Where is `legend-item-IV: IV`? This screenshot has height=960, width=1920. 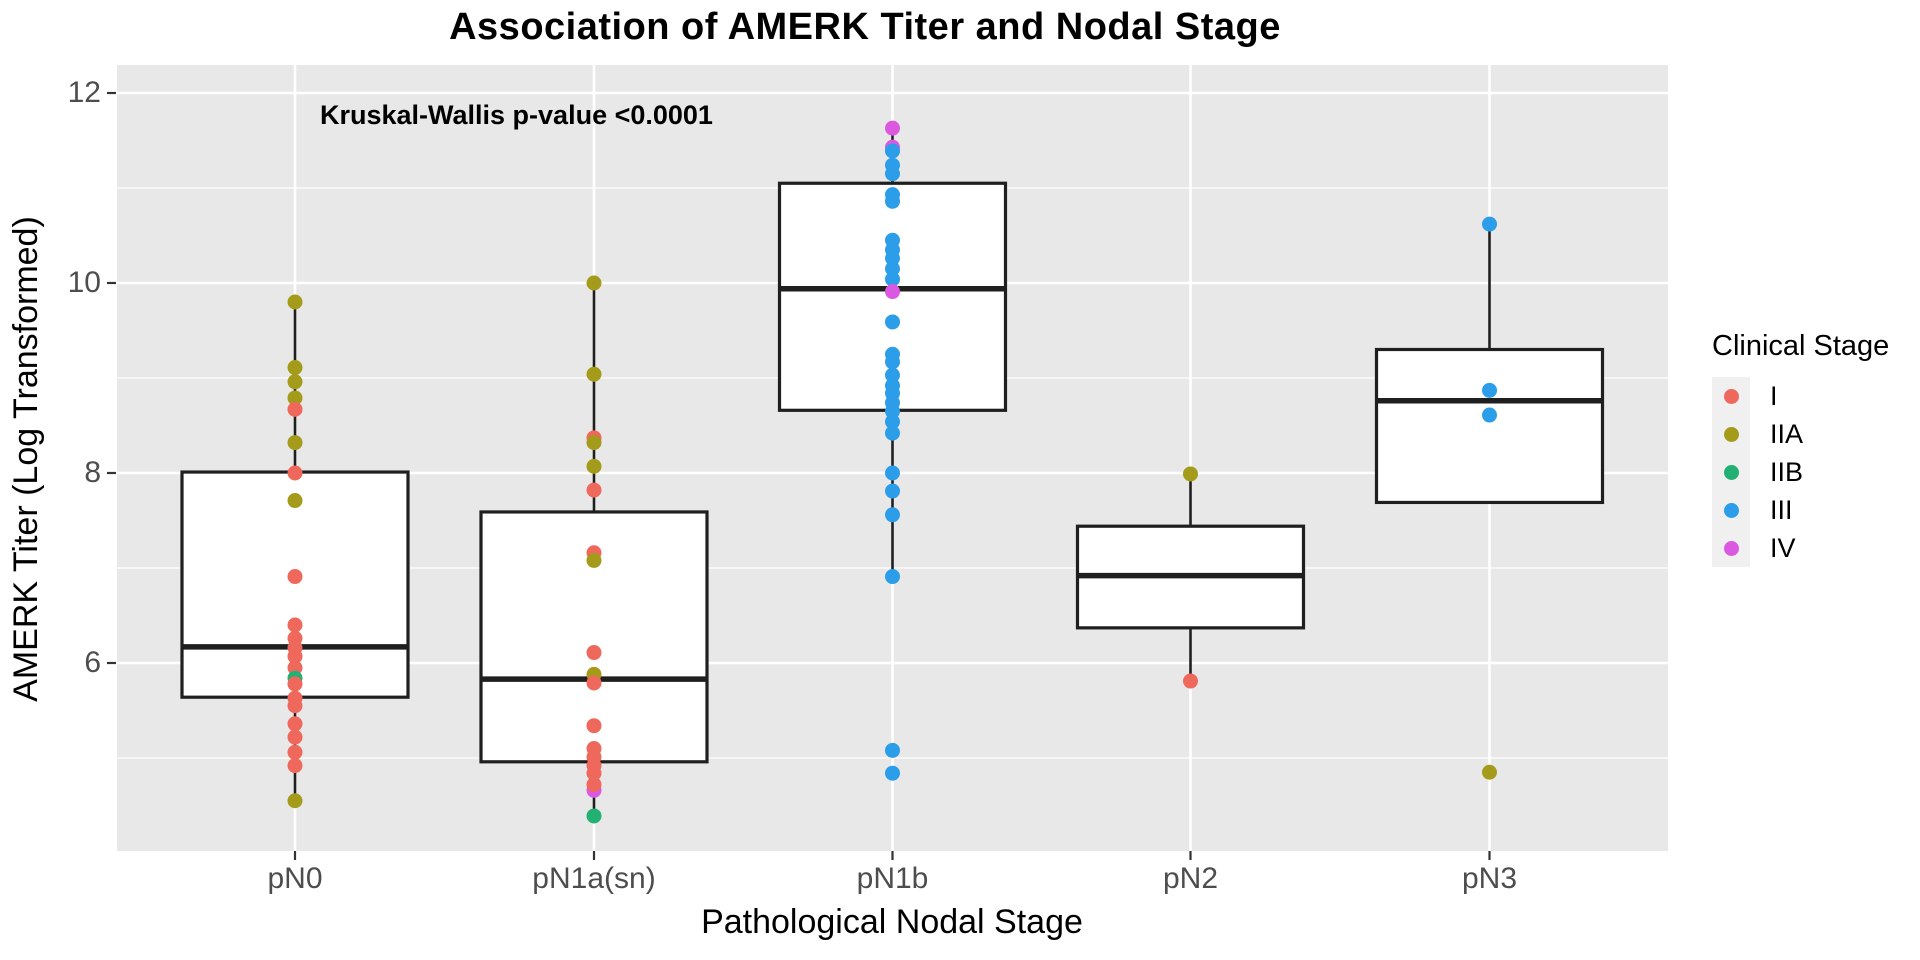 legend-item-IV: IV is located at coordinates (1800, 548).